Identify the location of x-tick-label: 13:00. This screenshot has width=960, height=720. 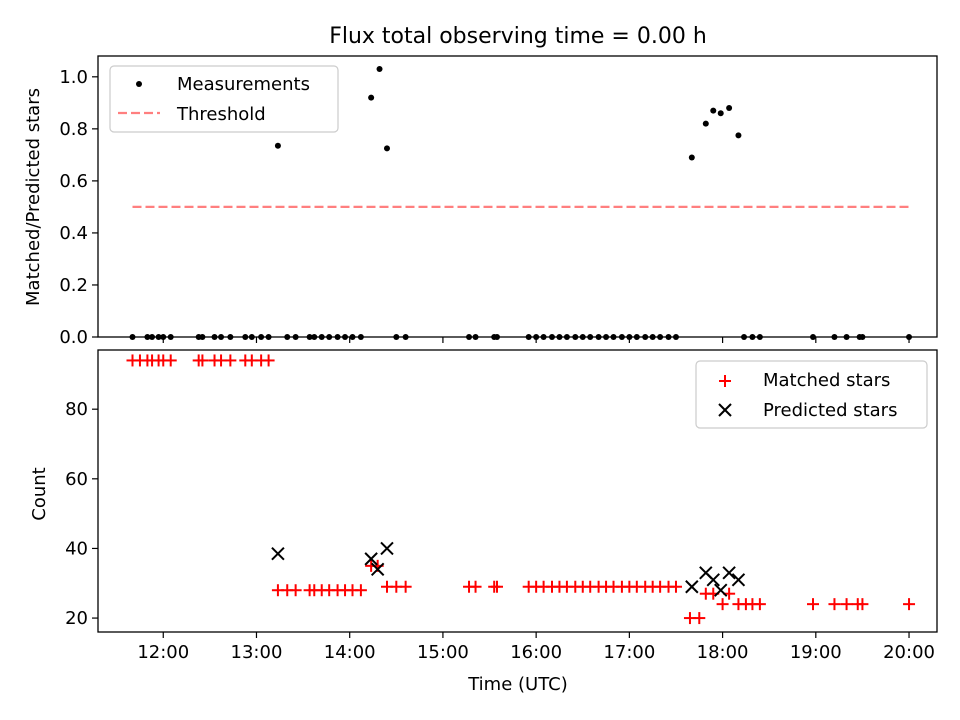
(257, 652).